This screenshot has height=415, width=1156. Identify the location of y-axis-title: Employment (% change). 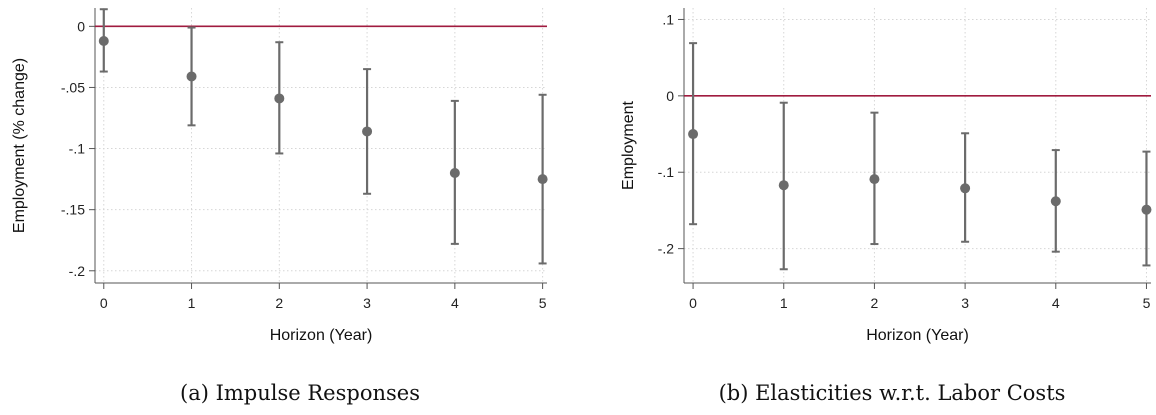
(19, 145).